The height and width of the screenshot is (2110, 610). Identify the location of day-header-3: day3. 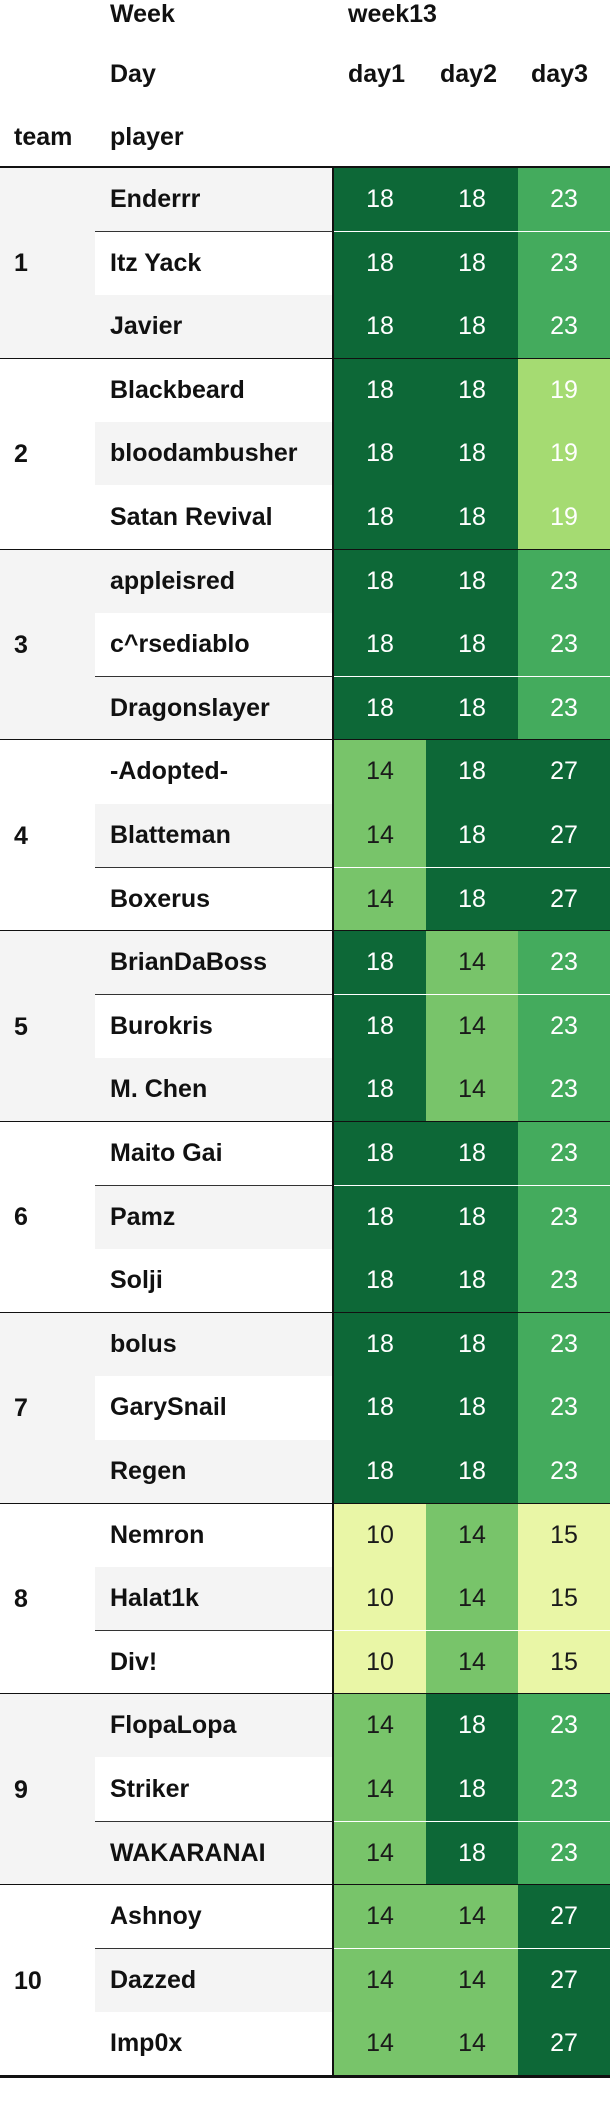
(559, 74).